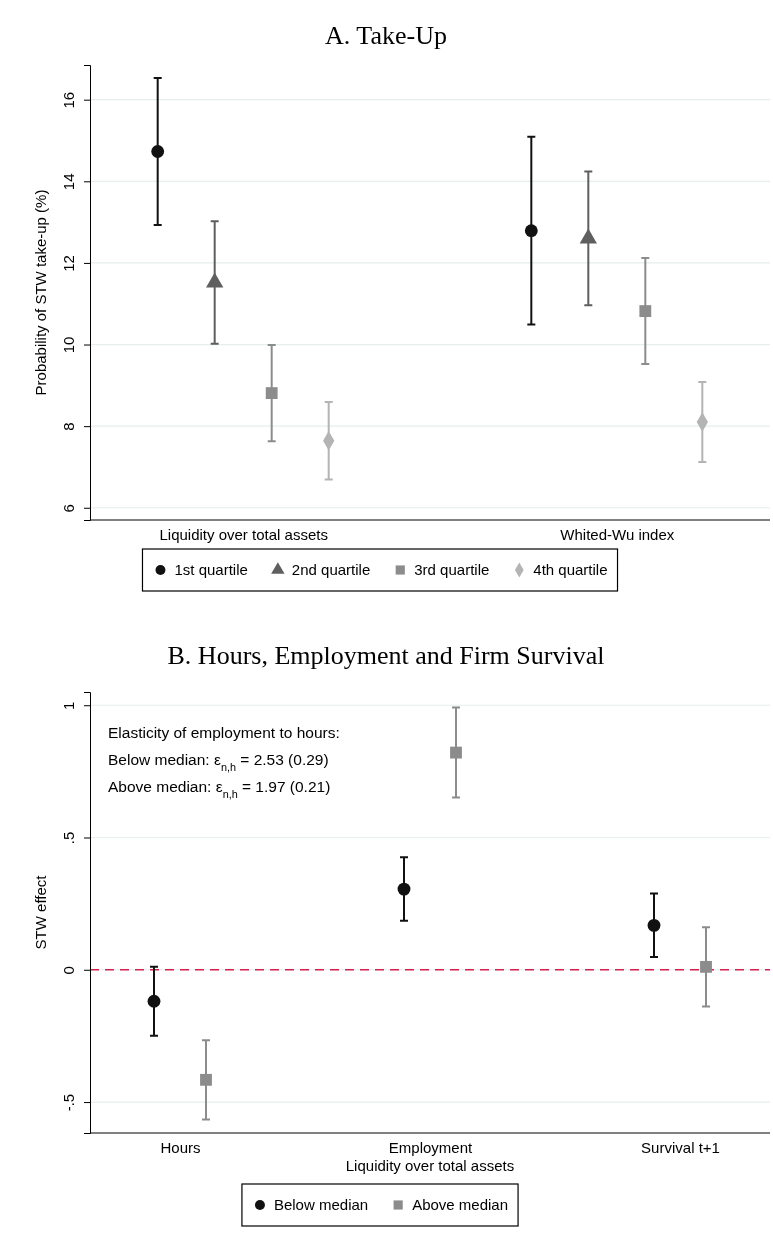 The height and width of the screenshot is (1242, 773). I want to click on x-tick-label: Employment, so click(431, 1147).